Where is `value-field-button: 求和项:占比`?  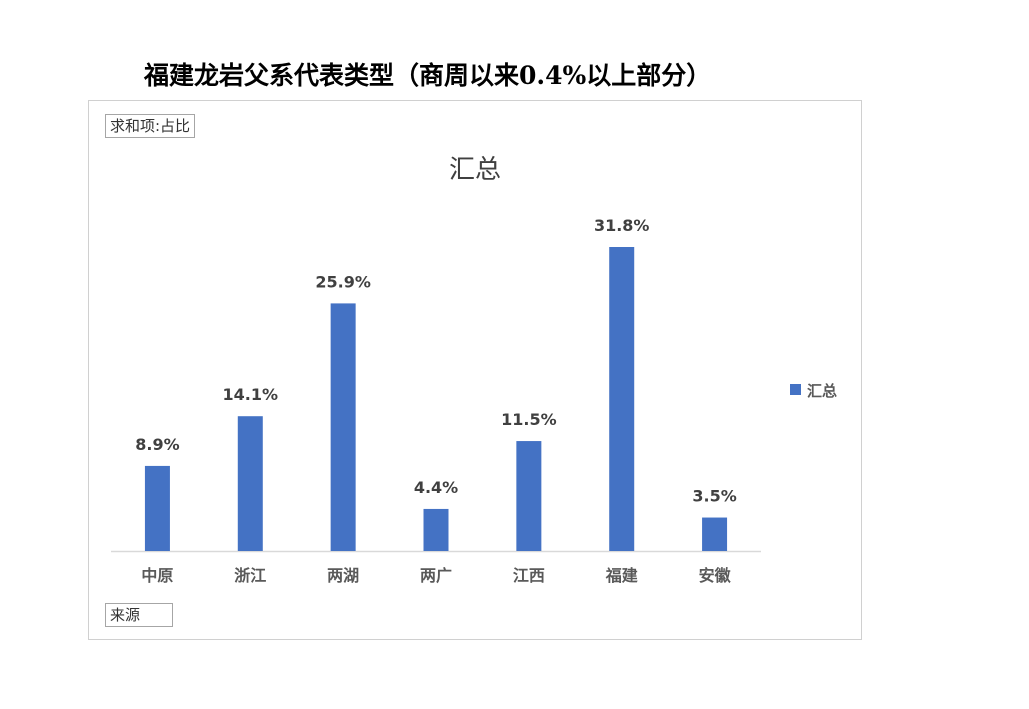
value-field-button: 求和项:占比 is located at coordinates (150, 126).